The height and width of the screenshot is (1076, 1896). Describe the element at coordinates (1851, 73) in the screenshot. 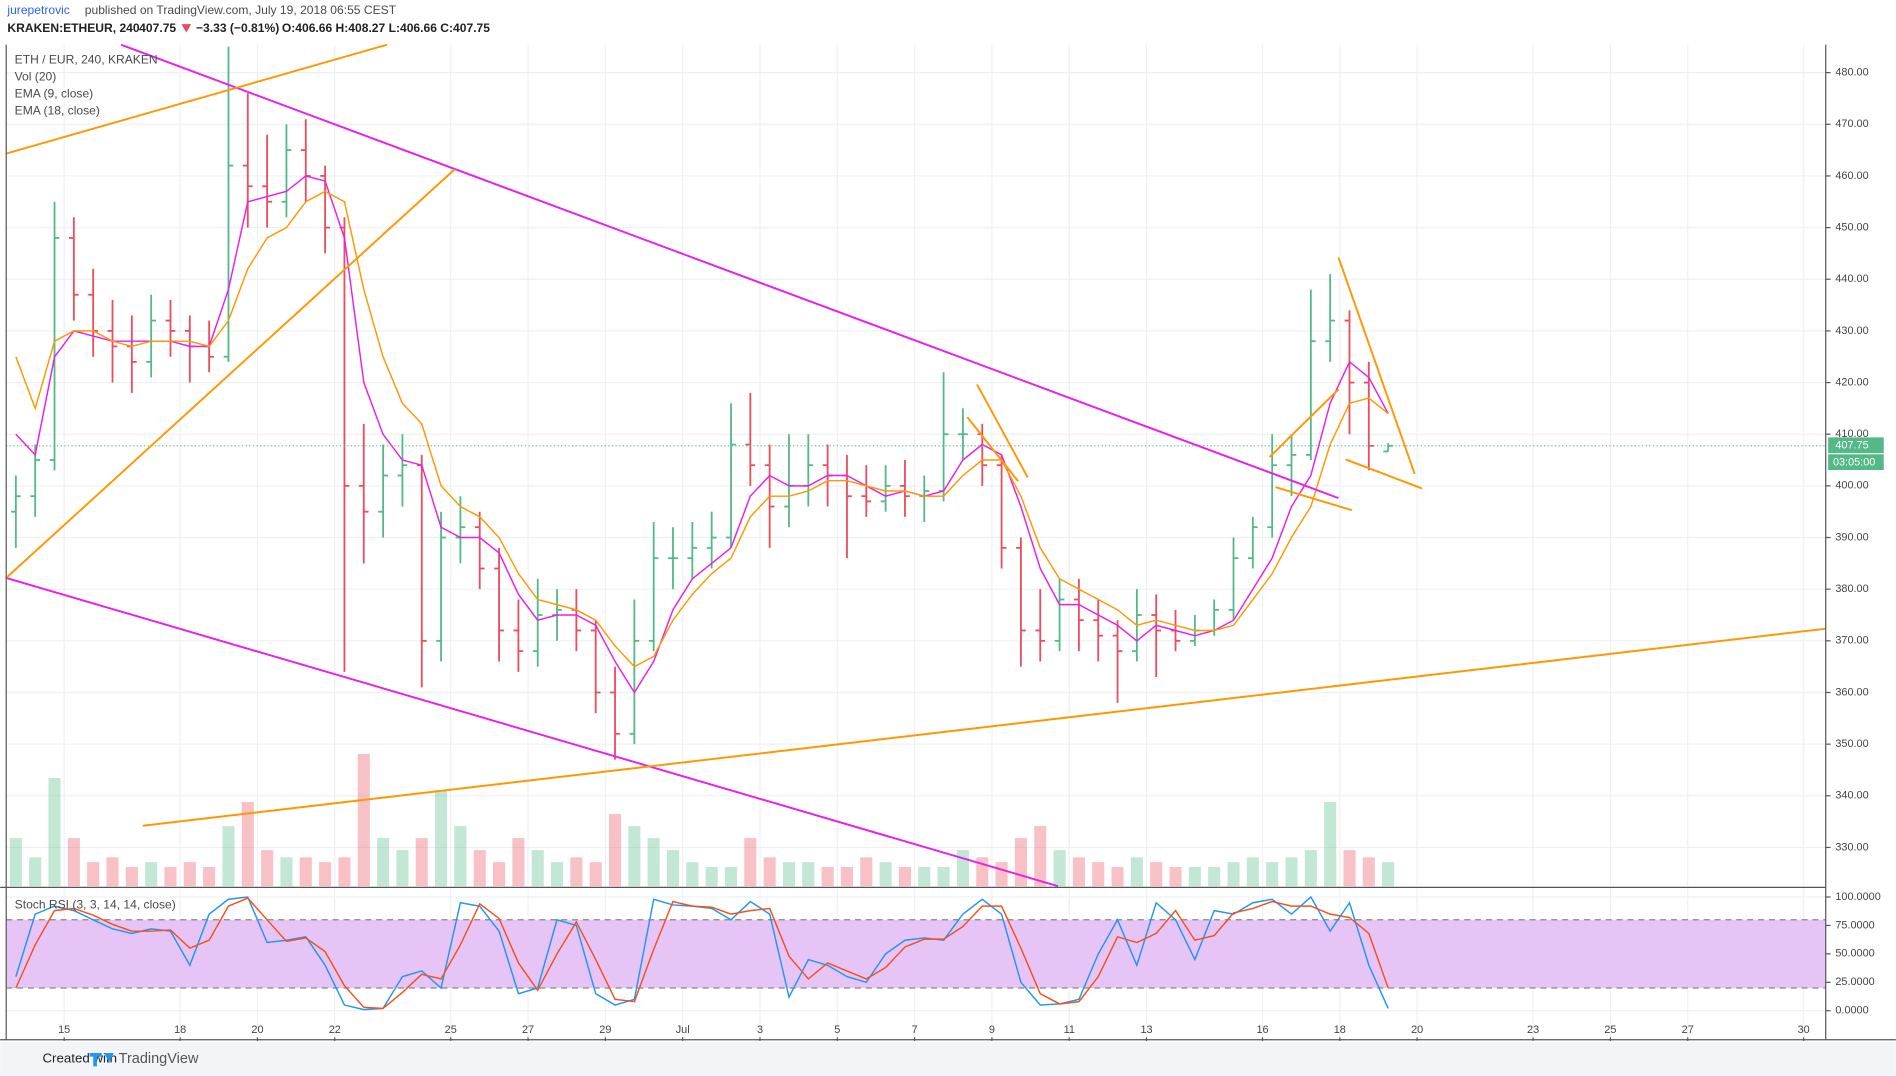

I see `y-tick-label: 480.00` at that location.